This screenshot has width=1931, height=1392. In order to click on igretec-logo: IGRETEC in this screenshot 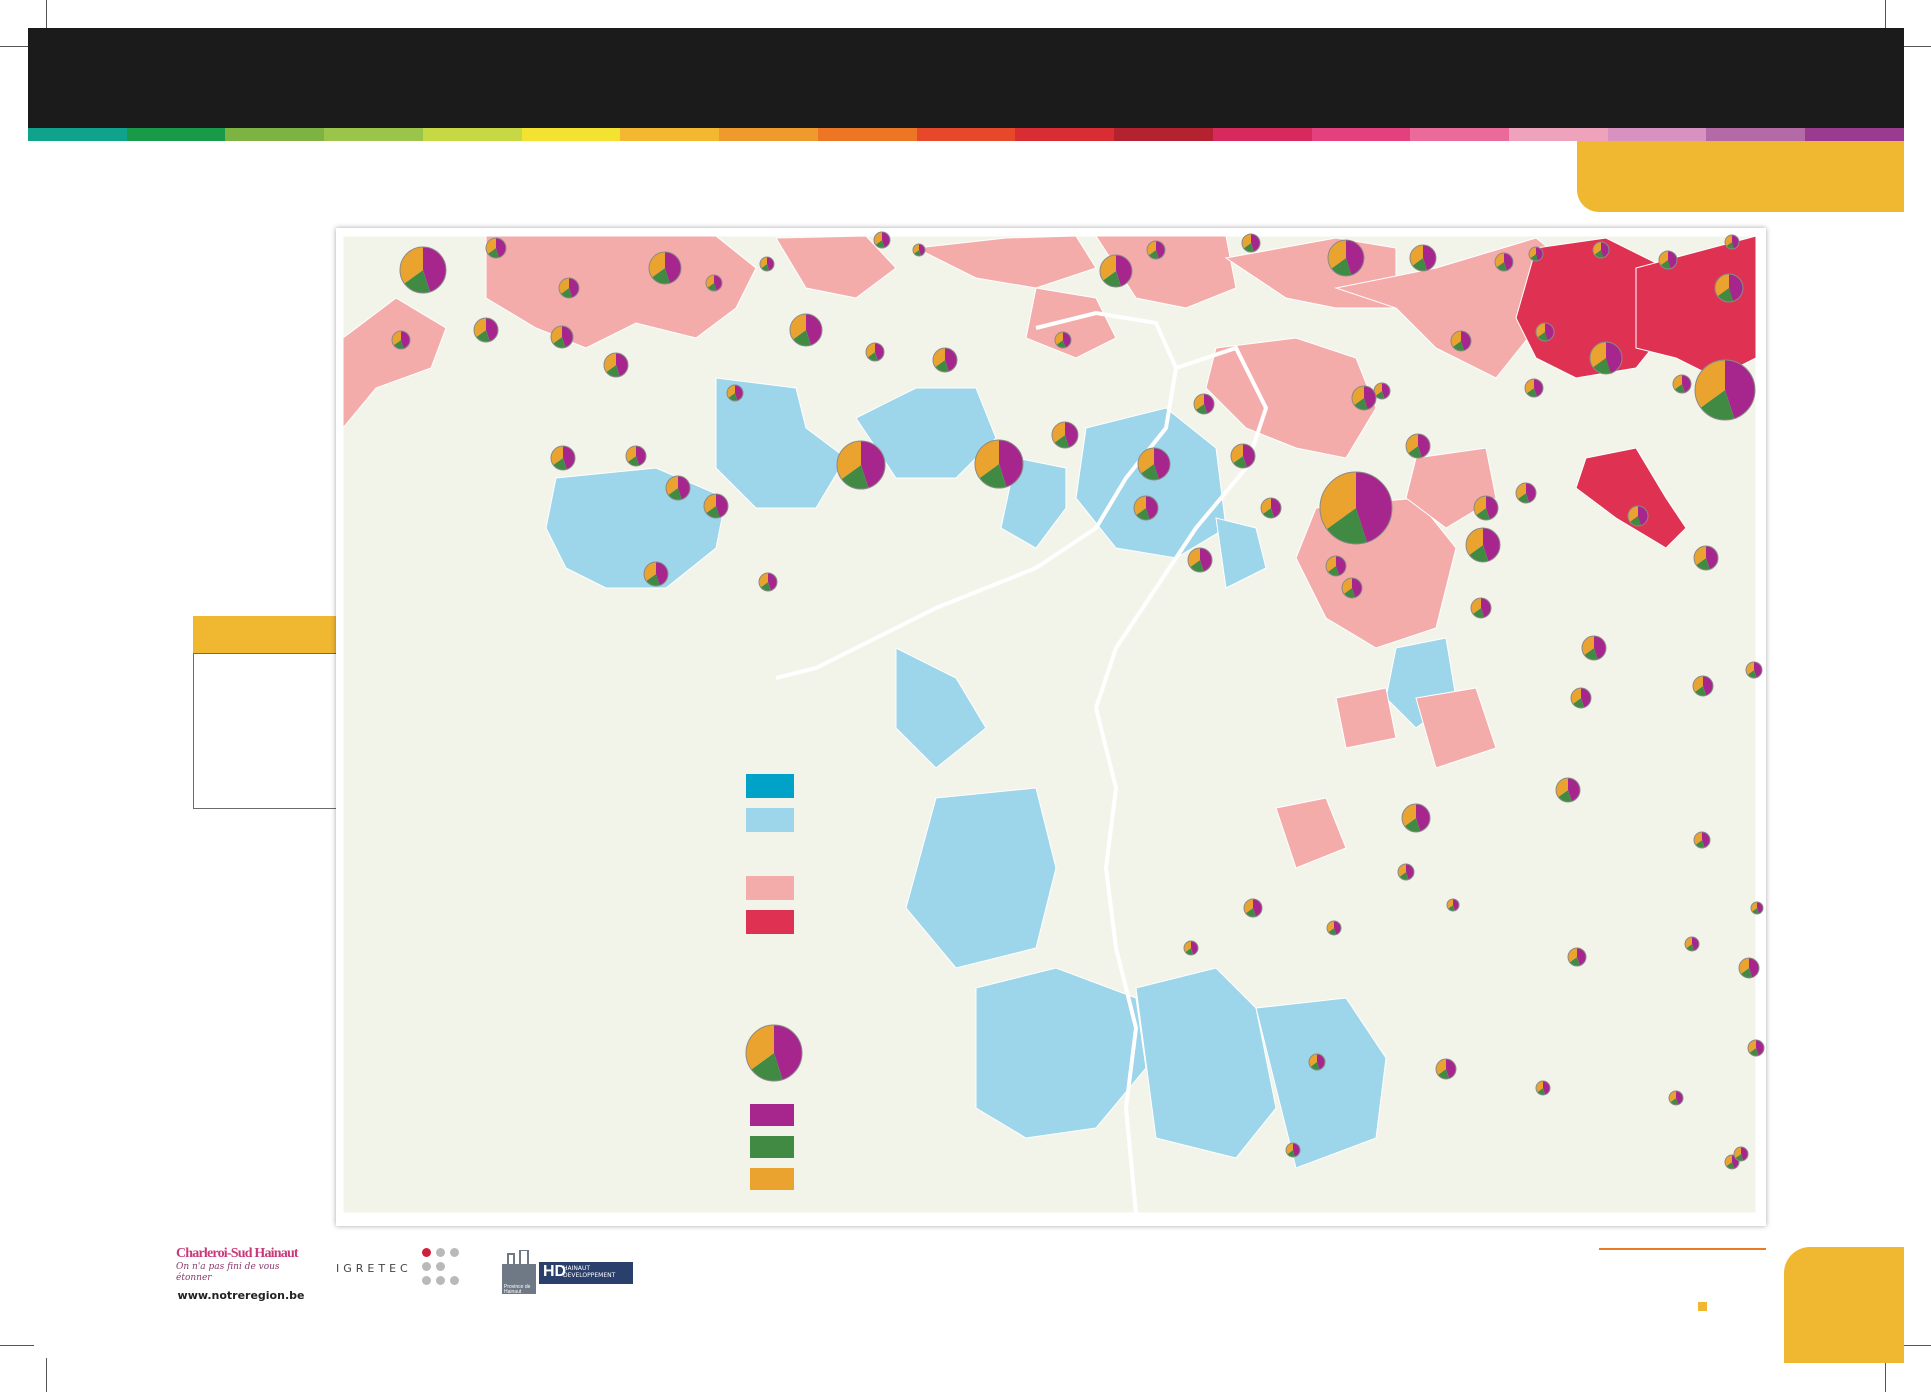, I will do `click(374, 1268)`.